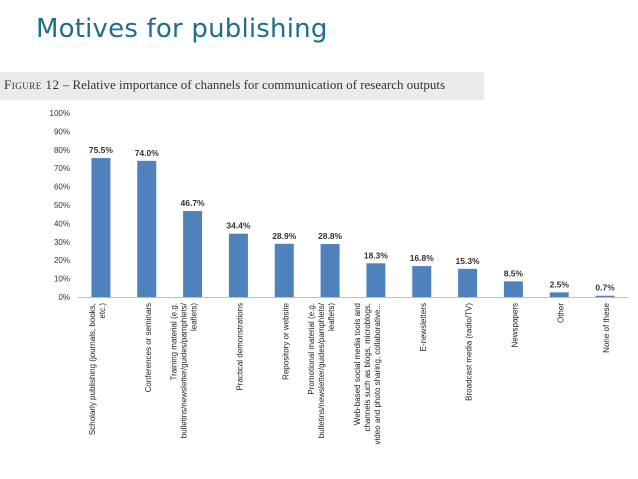 The width and height of the screenshot is (638, 479). I want to click on category-label: E-newsletters, so click(423, 327).